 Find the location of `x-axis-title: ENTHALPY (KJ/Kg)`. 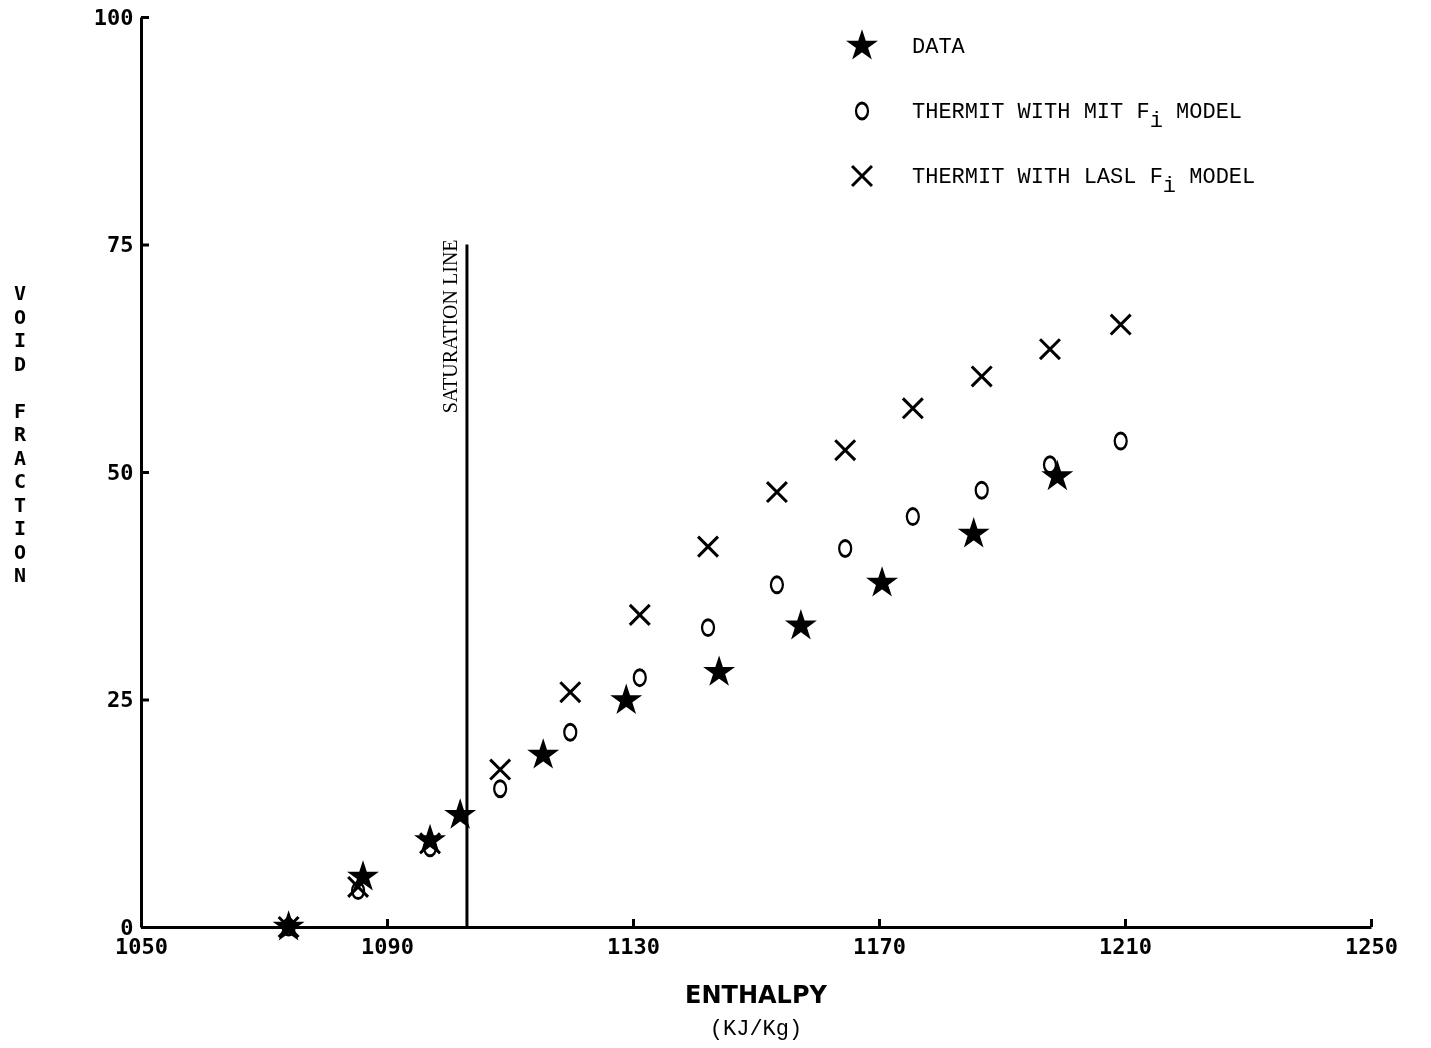

x-axis-title: ENTHALPY (KJ/Kg) is located at coordinates (756, 1011).